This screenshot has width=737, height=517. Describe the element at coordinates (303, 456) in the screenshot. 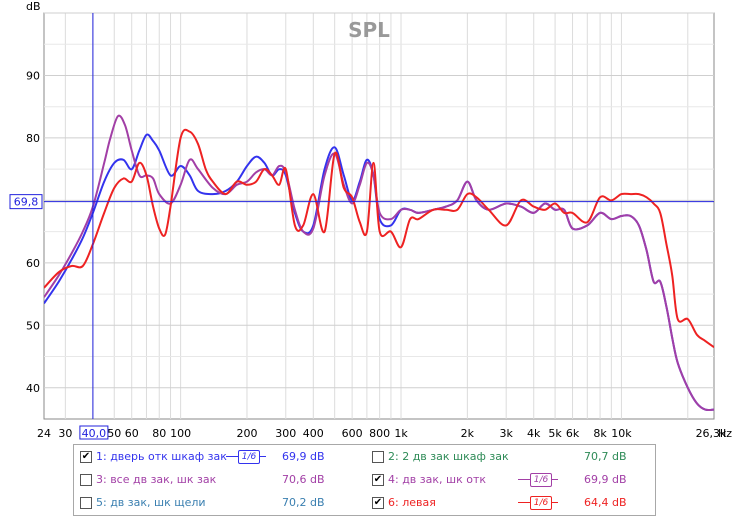

I see `legend-value-1: 69,9 dB` at that location.